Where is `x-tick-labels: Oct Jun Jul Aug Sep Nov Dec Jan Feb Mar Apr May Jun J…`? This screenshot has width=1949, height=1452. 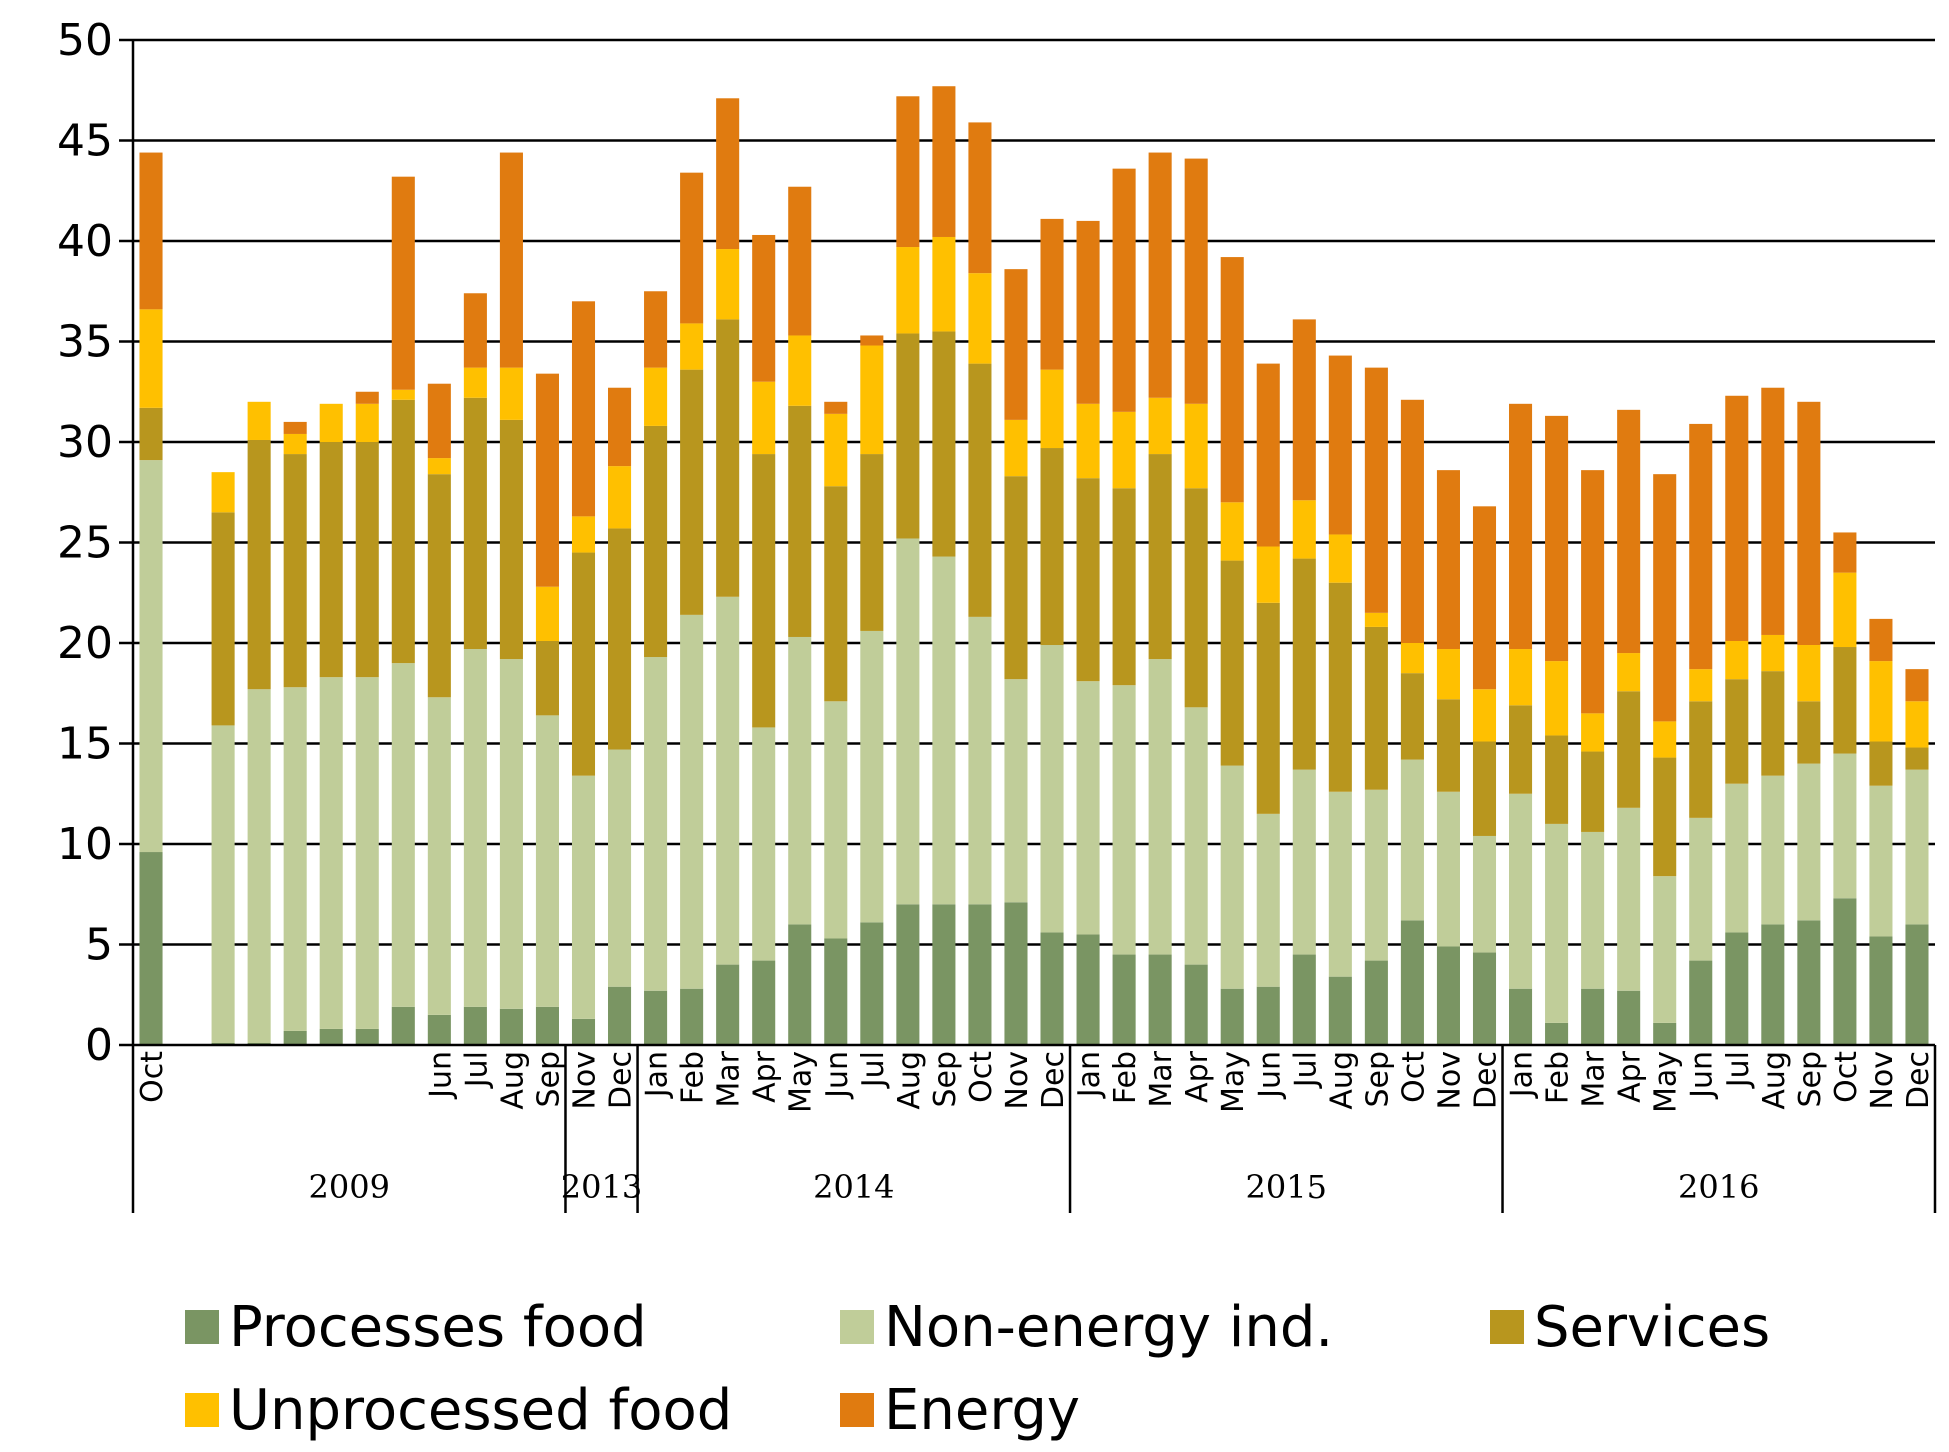 x-tick-labels: Oct Jun Jul Aug Sep Nov Dec Jan Feb Mar Apr May Jun J… is located at coordinates (1035, 1081).